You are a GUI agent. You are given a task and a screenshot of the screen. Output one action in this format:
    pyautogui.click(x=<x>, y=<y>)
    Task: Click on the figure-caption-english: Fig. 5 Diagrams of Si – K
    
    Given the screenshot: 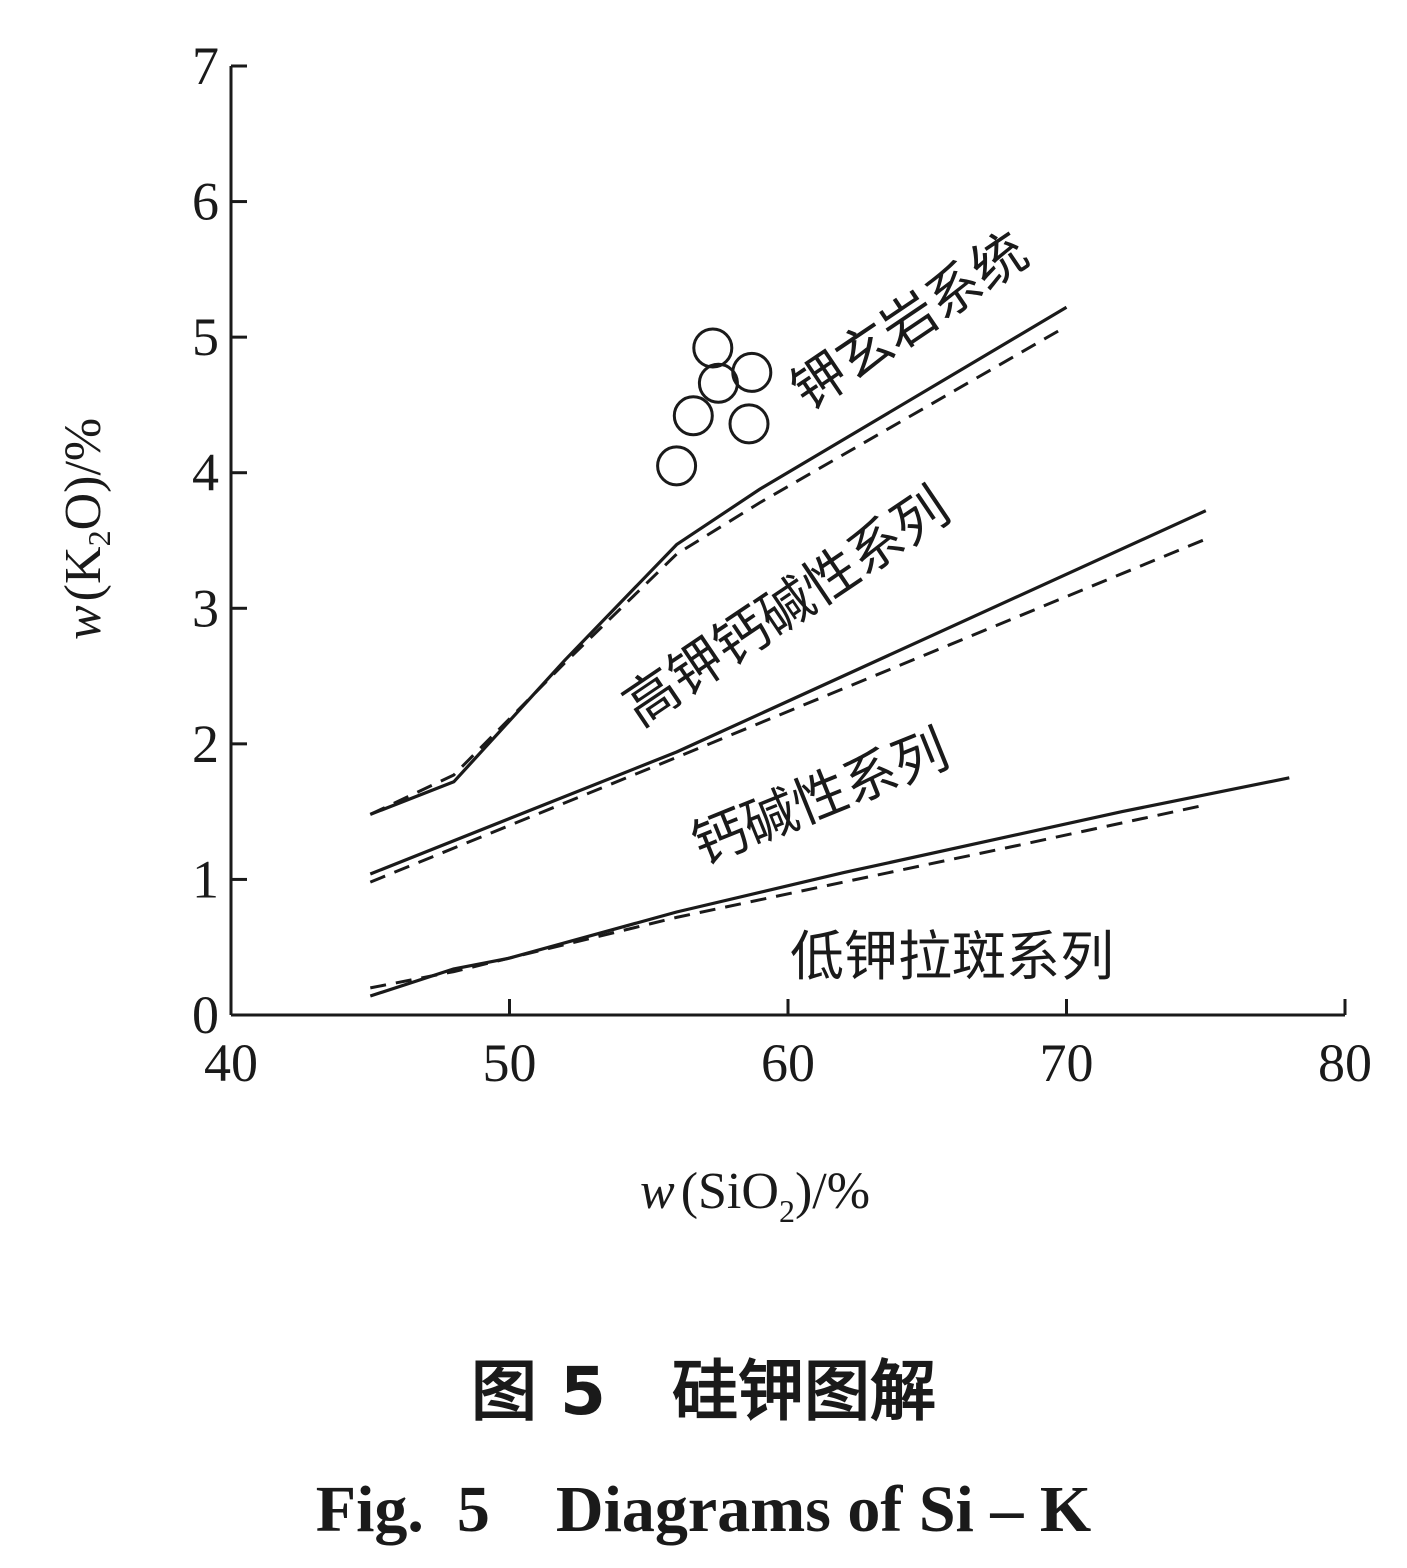 What is the action you would take?
    pyautogui.click(x=703, y=1509)
    